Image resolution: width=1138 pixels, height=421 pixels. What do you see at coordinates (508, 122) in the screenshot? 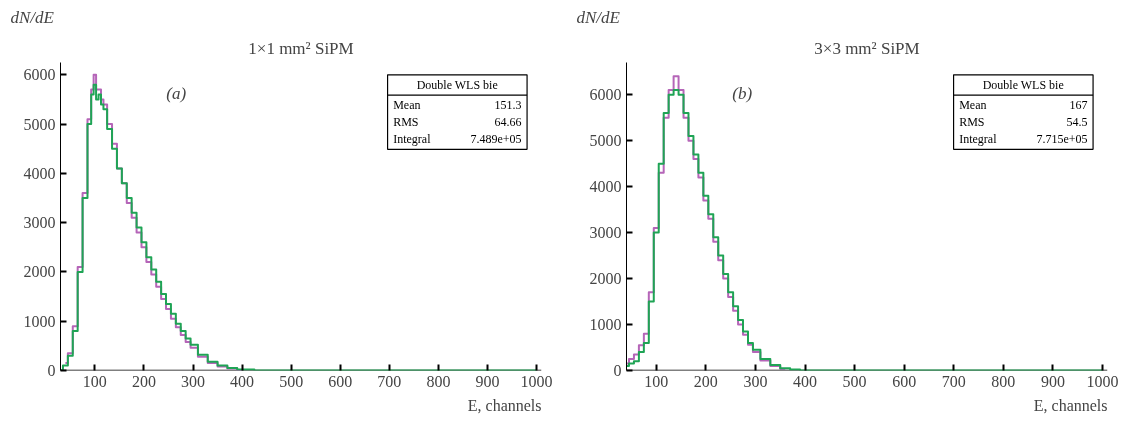
I see `annotation: 64.66` at bounding box center [508, 122].